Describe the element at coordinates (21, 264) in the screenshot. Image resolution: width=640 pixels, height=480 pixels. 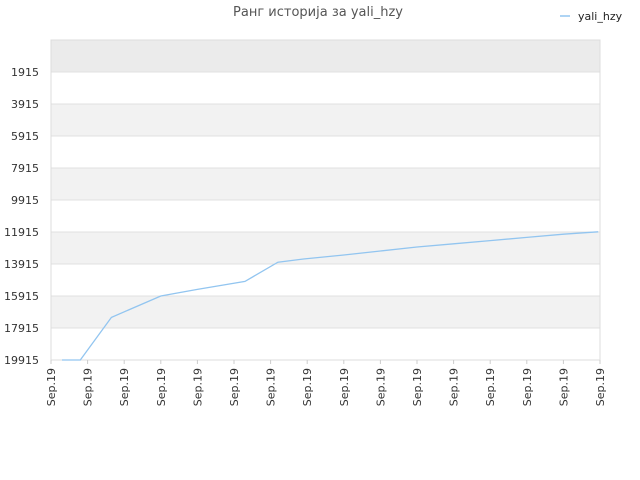
I see `y-tick-label: 13915` at that location.